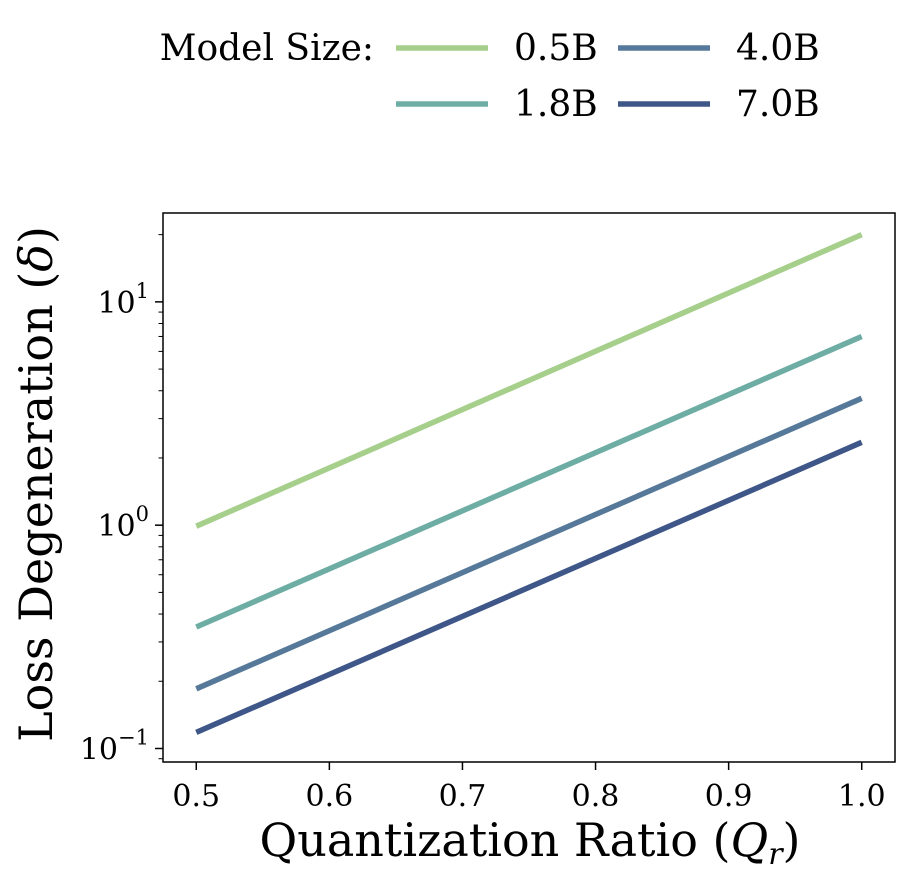 Image resolution: width=913 pixels, height=880 pixels. What do you see at coordinates (596, 796) in the screenshot?
I see `x-tick-label: 0.8` at bounding box center [596, 796].